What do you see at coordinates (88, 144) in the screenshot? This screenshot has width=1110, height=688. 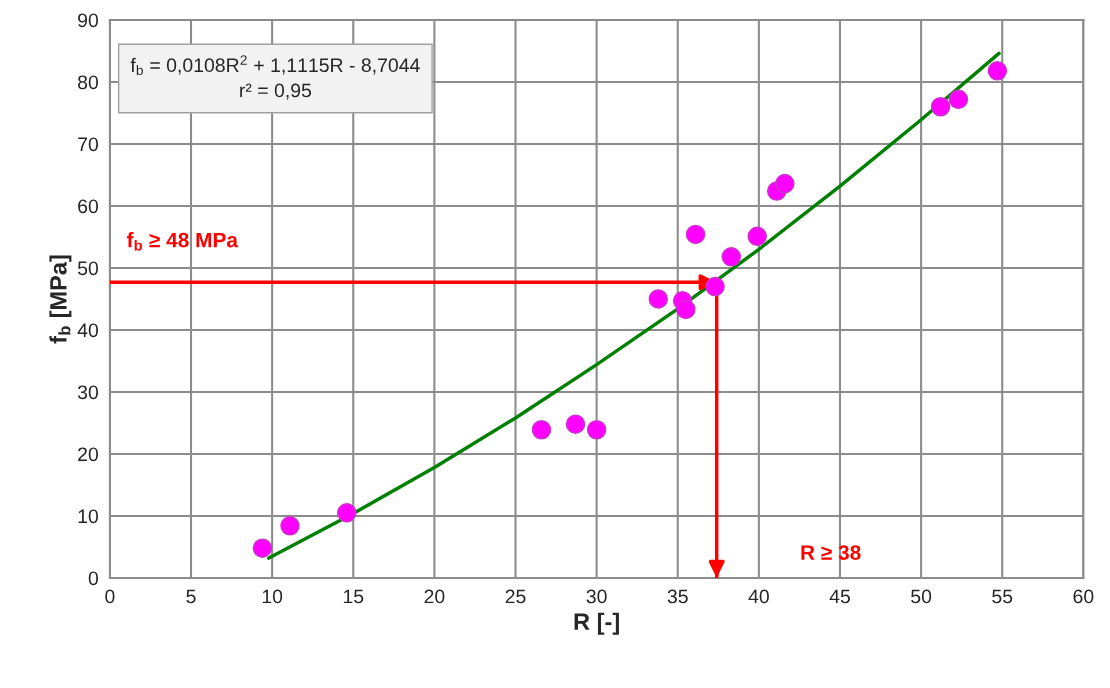 I see `y-tick-label: 70` at bounding box center [88, 144].